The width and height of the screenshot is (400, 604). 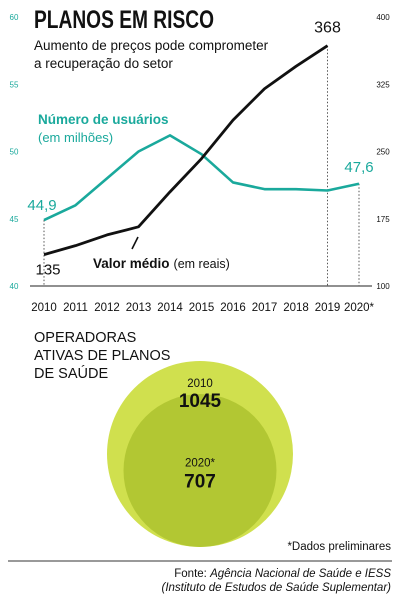 What do you see at coordinates (200, 464) in the screenshot?
I see `bubble-2020-year: 2020*` at bounding box center [200, 464].